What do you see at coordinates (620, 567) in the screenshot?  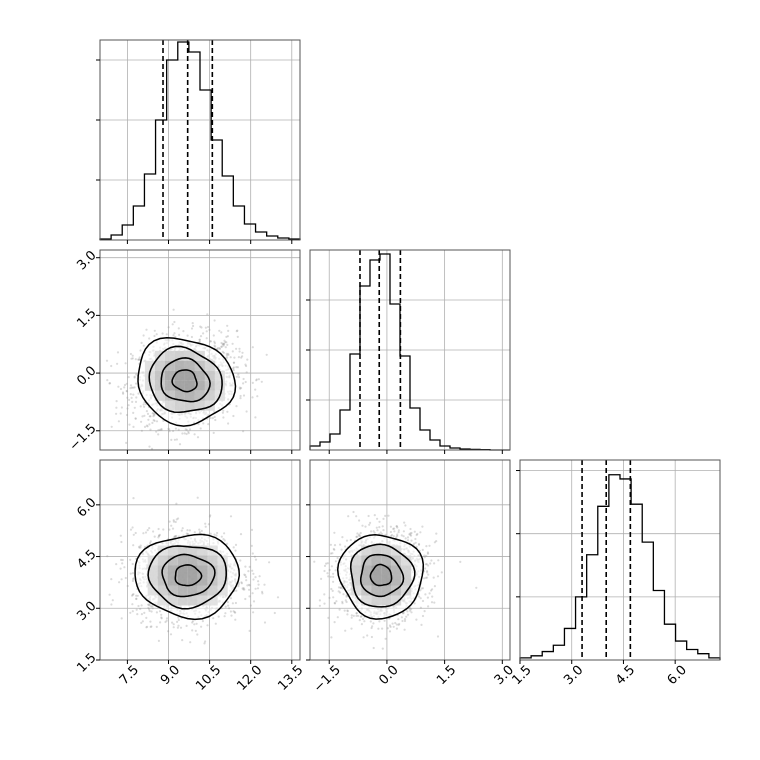 I see `histogram-step-line` at bounding box center [620, 567].